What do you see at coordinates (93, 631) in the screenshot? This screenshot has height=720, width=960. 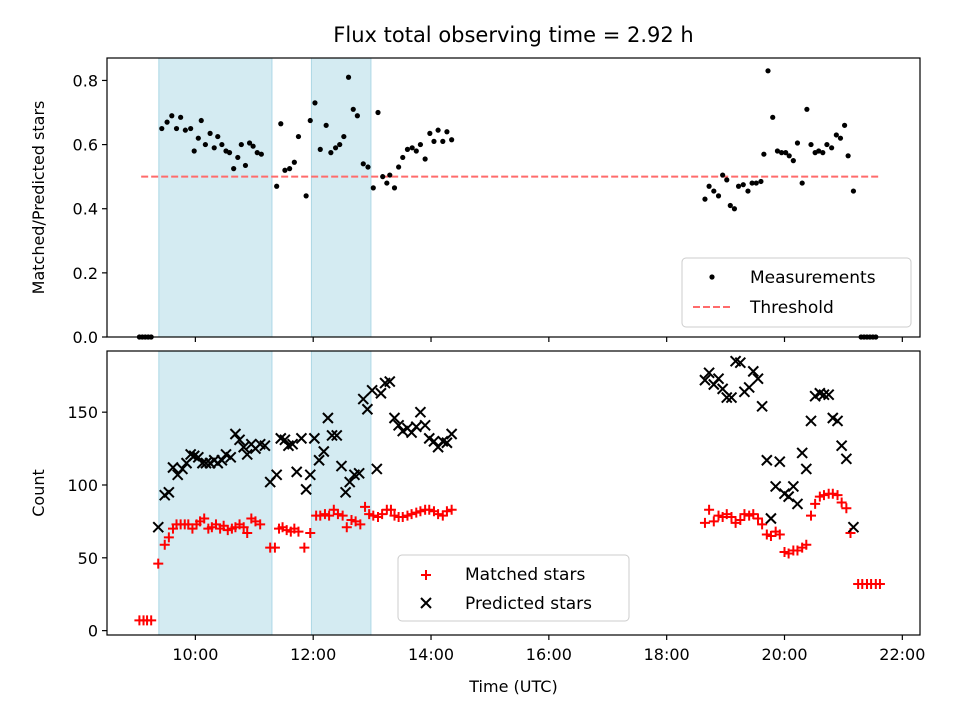 I see `y-tick-label: 0` at bounding box center [93, 631].